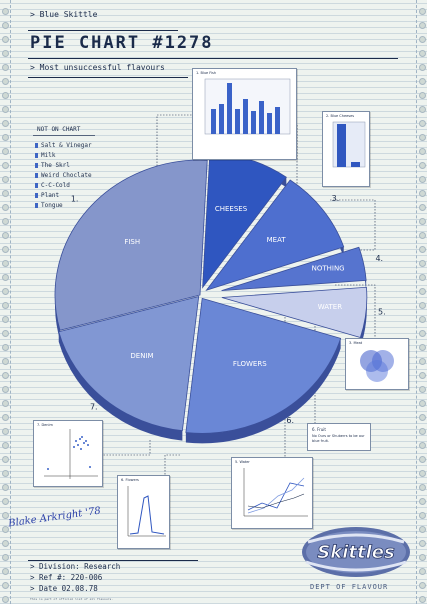 This screenshot has height=604, width=427. I want to click on legend-item: Milk, so click(45, 155).